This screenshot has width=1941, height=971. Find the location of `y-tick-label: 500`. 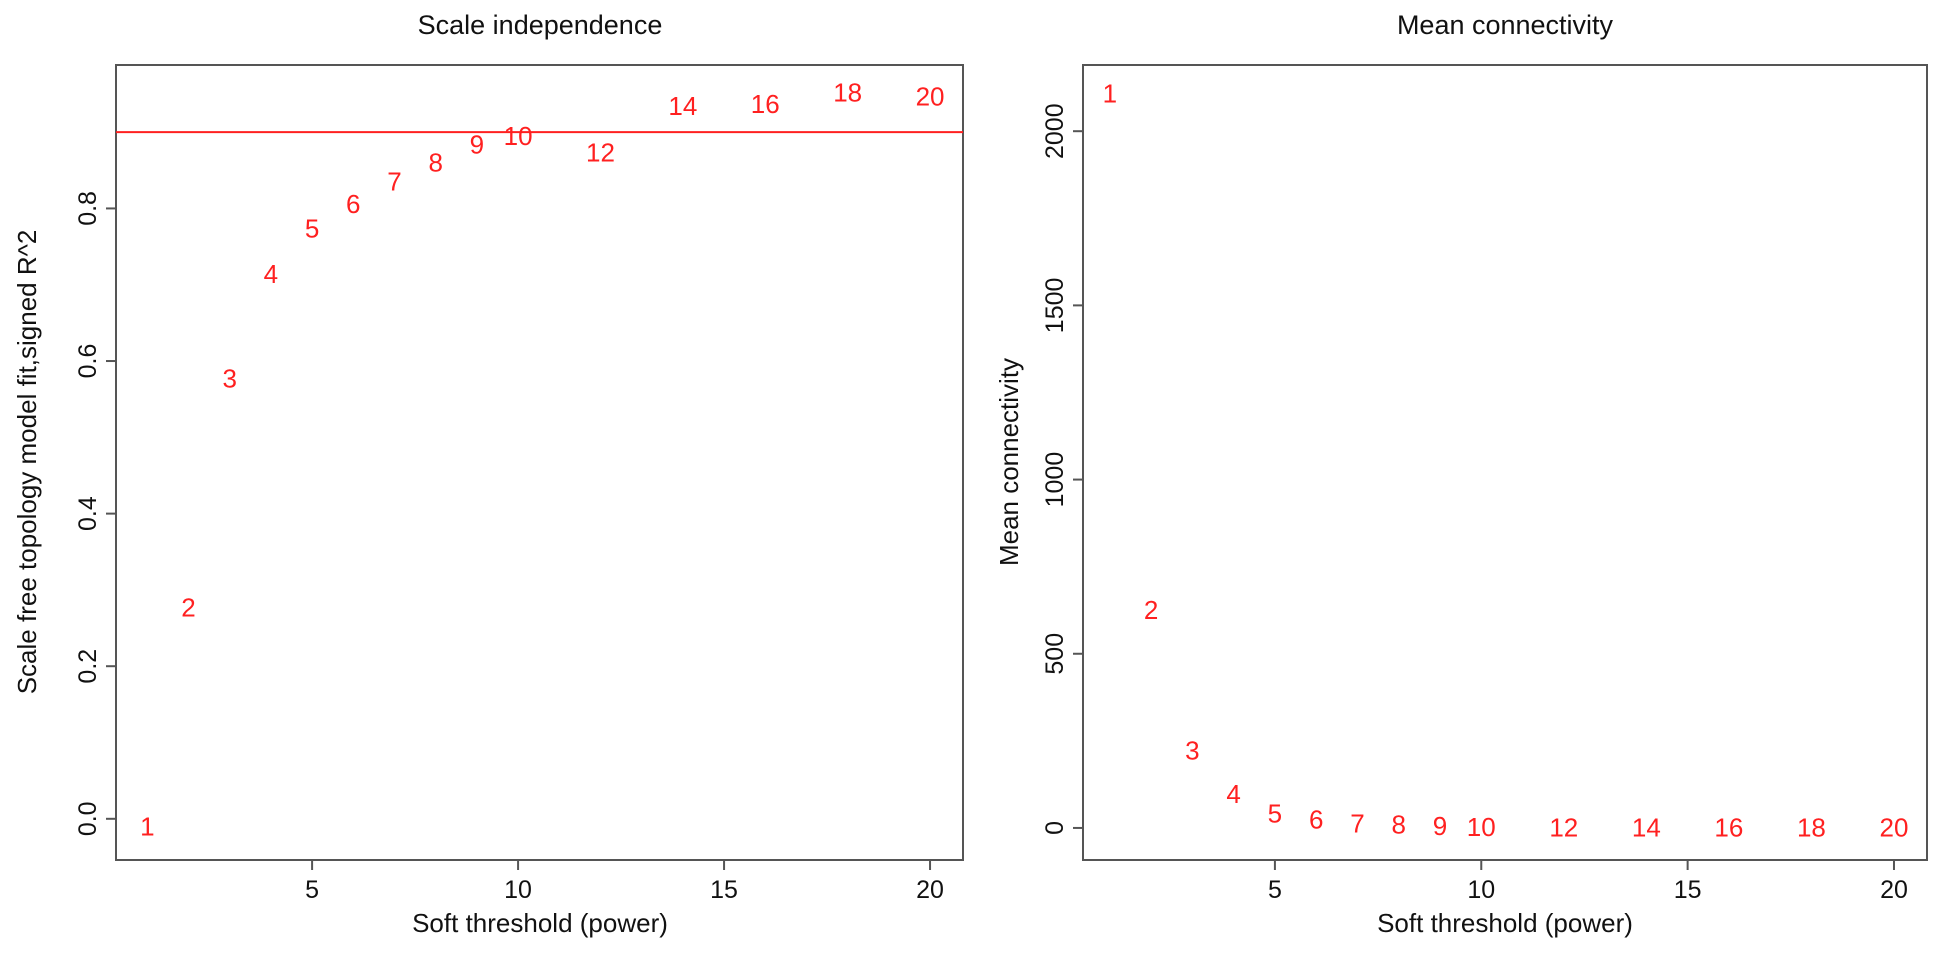

y-tick-label: 500 is located at coordinates (1055, 654).